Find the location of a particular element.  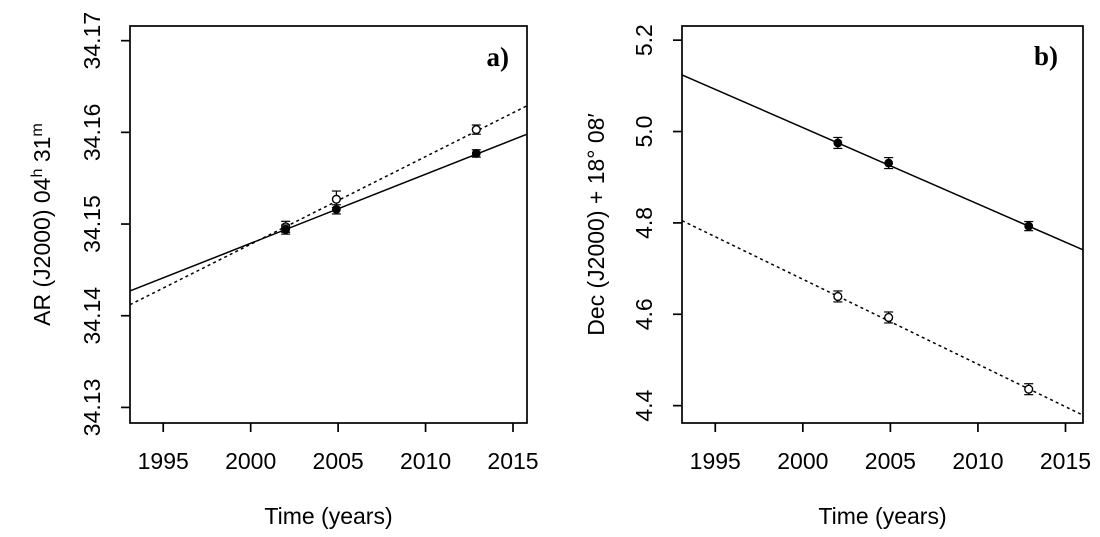

panel-b-filled-circles-solid-point-1-marker is located at coordinates (889, 163).